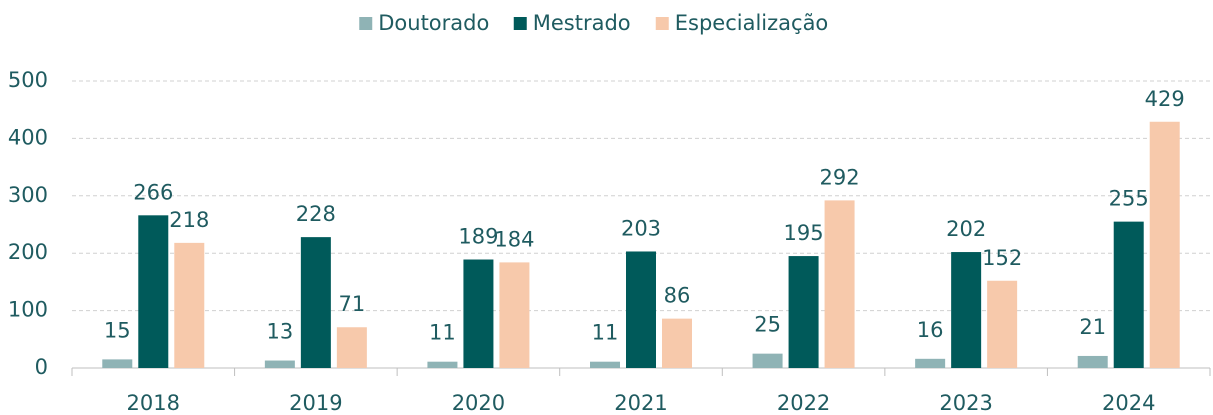 The image size is (1213, 415). Describe the element at coordinates (28, 252) in the screenshot. I see `y-tick-label: 200` at that location.